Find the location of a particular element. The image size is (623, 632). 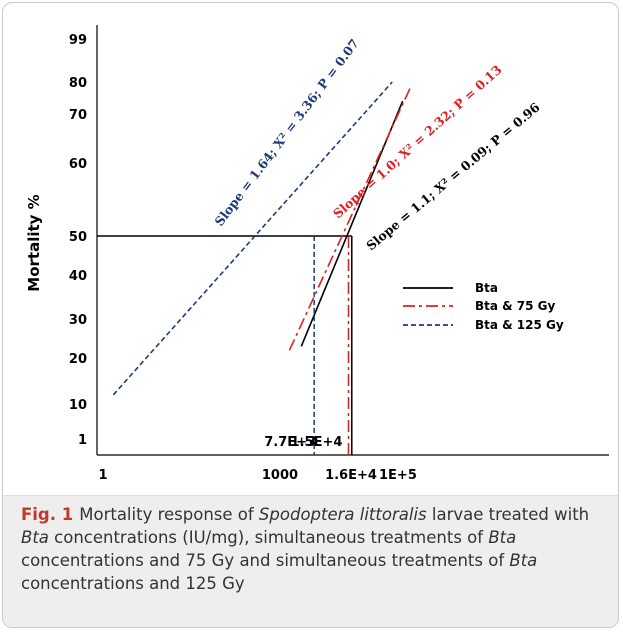

x-tick-label: 1.6E+4 is located at coordinates (351, 475).